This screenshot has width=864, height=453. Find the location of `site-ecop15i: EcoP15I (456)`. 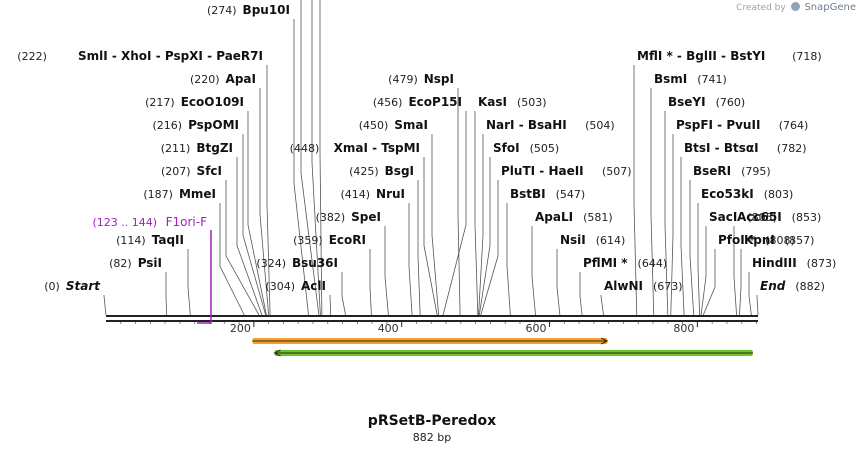

site-ecop15i: EcoP15I (456) is located at coordinates (417, 102).